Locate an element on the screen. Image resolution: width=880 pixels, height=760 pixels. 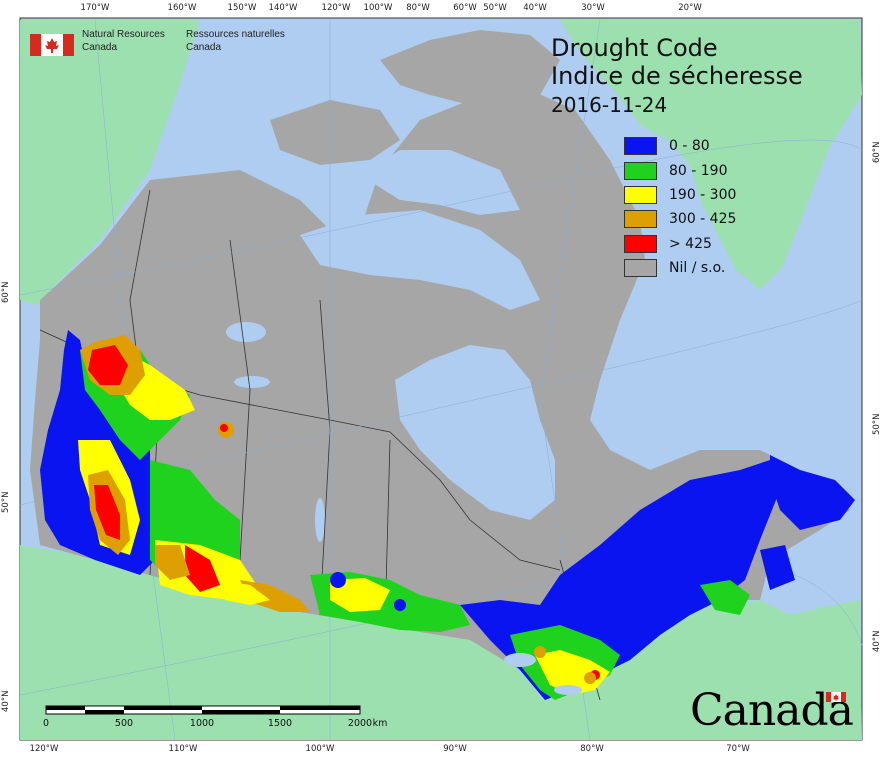
graticule-label-left: 40°N is located at coordinates (6, 701).